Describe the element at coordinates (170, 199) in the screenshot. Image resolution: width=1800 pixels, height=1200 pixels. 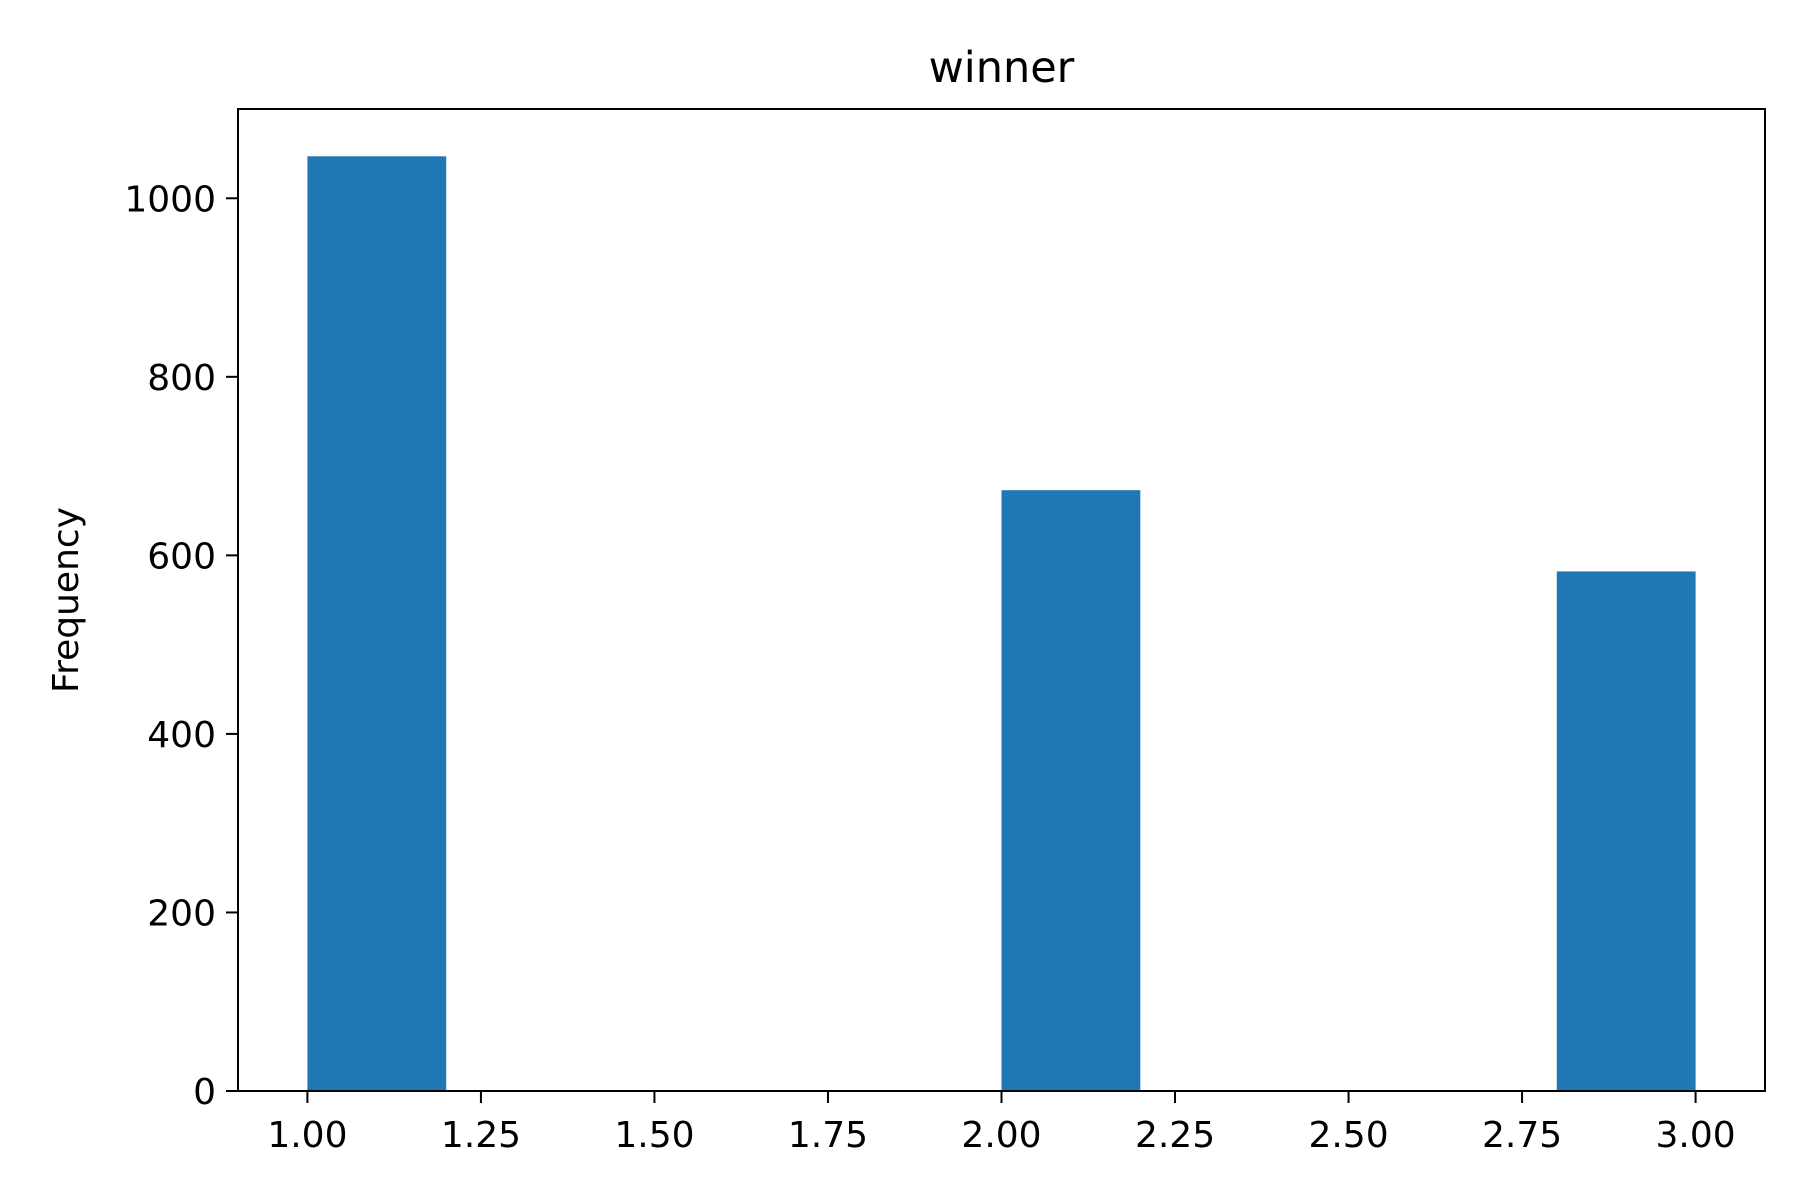
I see `y-tick-label: 1000` at that location.